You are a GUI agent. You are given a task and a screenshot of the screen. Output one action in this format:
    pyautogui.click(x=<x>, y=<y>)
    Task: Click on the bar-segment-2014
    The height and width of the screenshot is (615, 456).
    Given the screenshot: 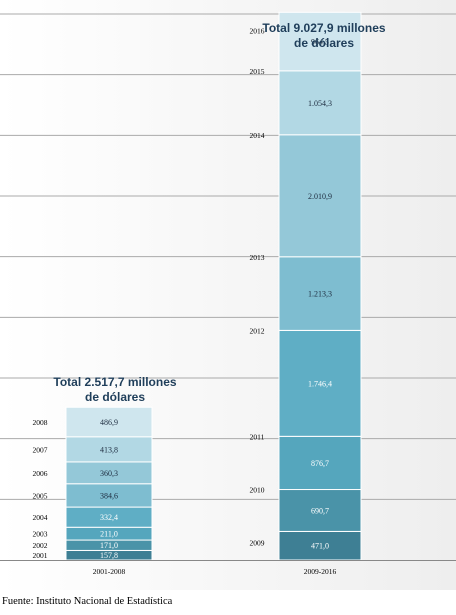 What is the action you would take?
    pyautogui.click(x=320, y=196)
    